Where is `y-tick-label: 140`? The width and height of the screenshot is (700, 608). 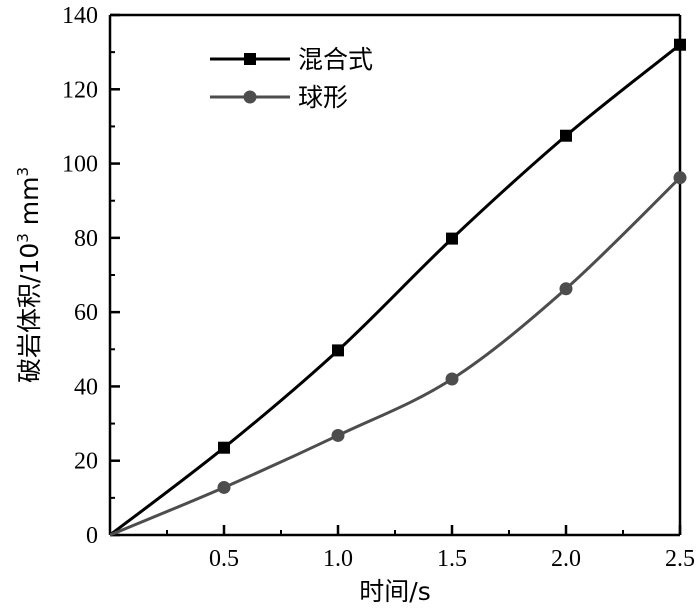
y-tick-label: 140 is located at coordinates (80, 16).